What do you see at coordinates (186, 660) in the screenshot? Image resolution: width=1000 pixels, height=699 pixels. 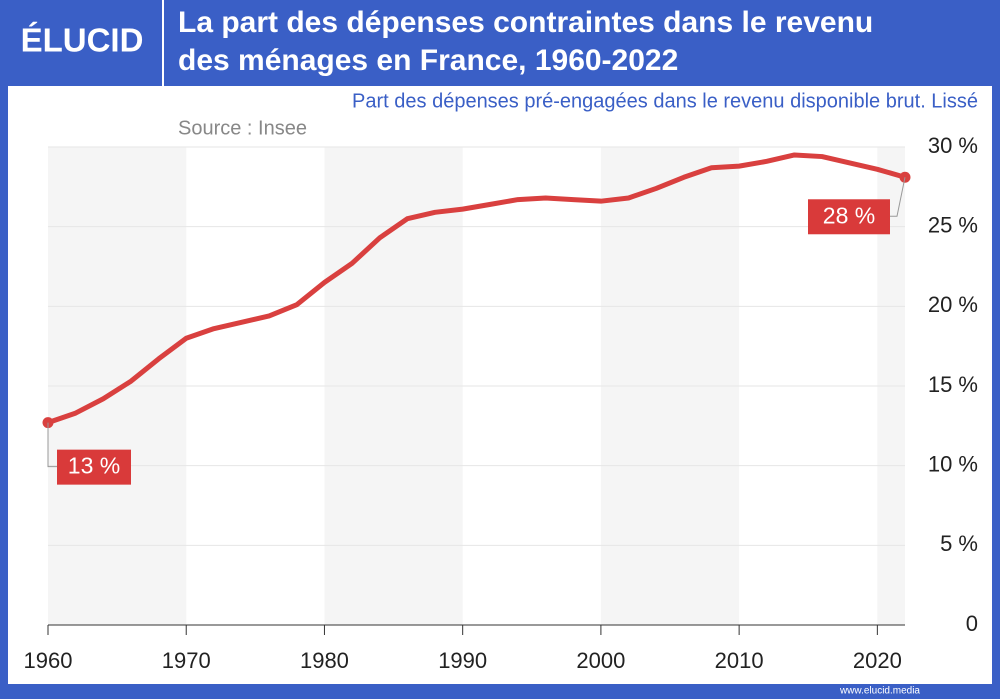 I see `x-tick-label: 1970` at bounding box center [186, 660].